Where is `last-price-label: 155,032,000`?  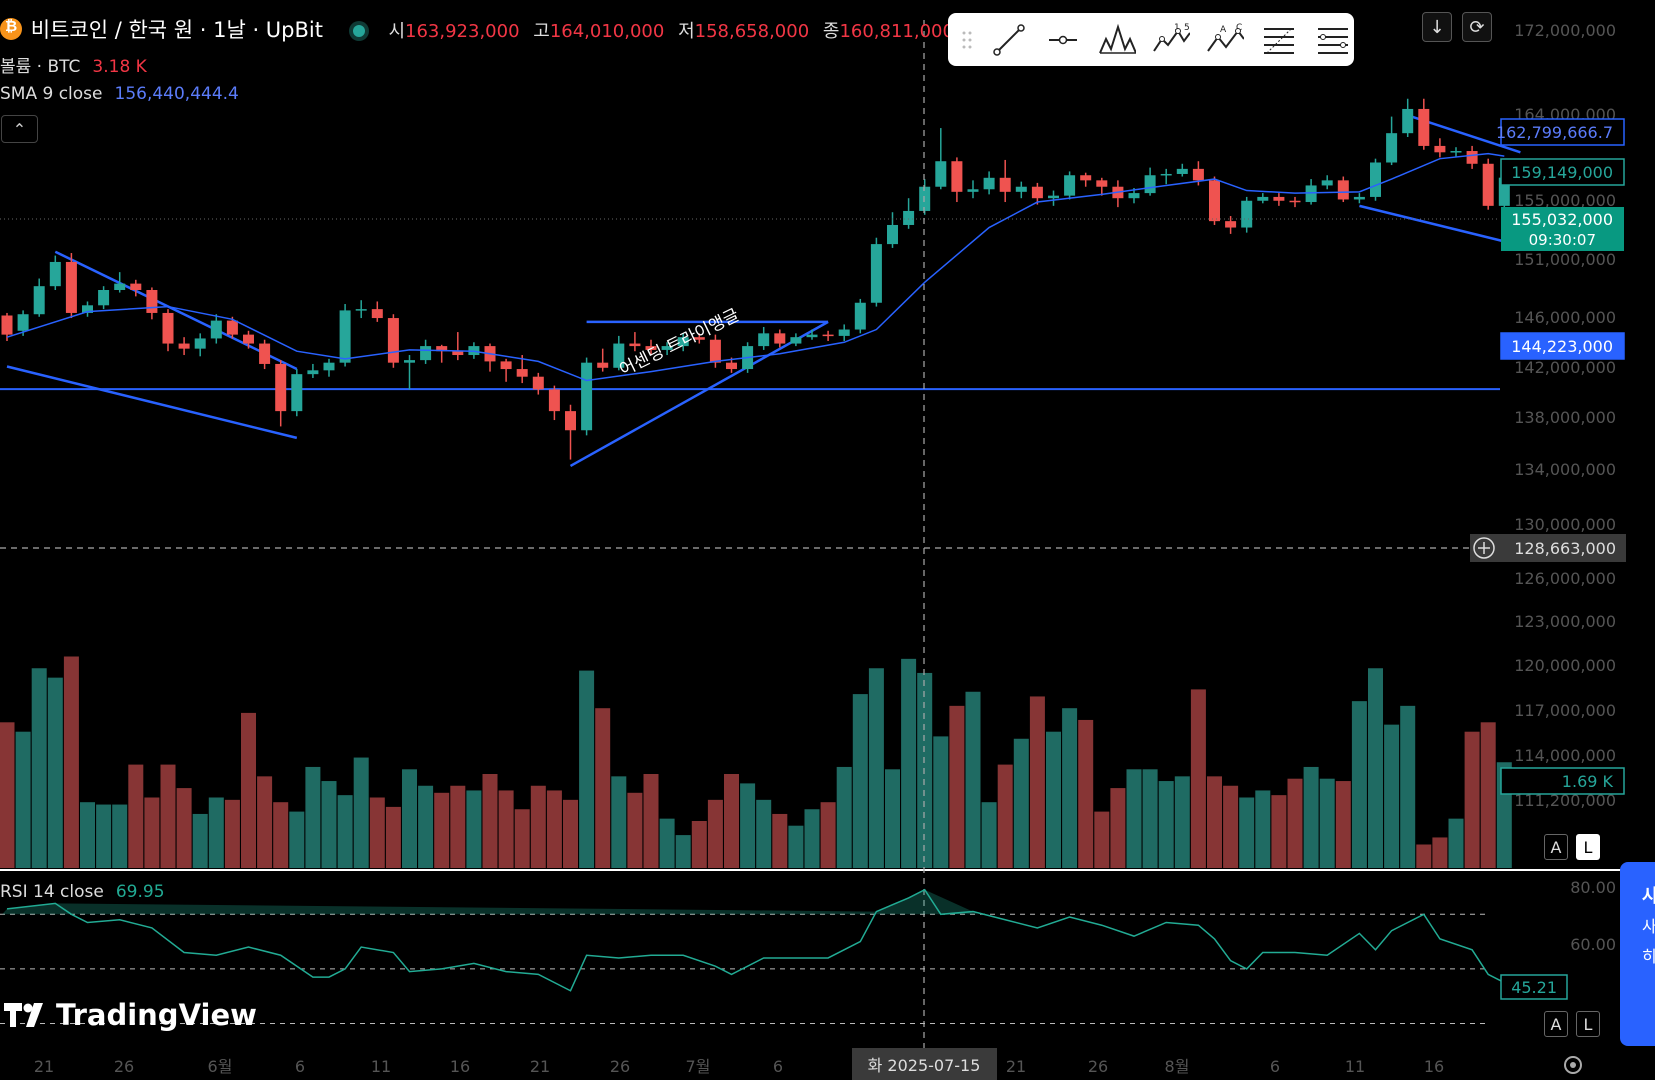 last-price-label: 155,032,000 is located at coordinates (1562, 219).